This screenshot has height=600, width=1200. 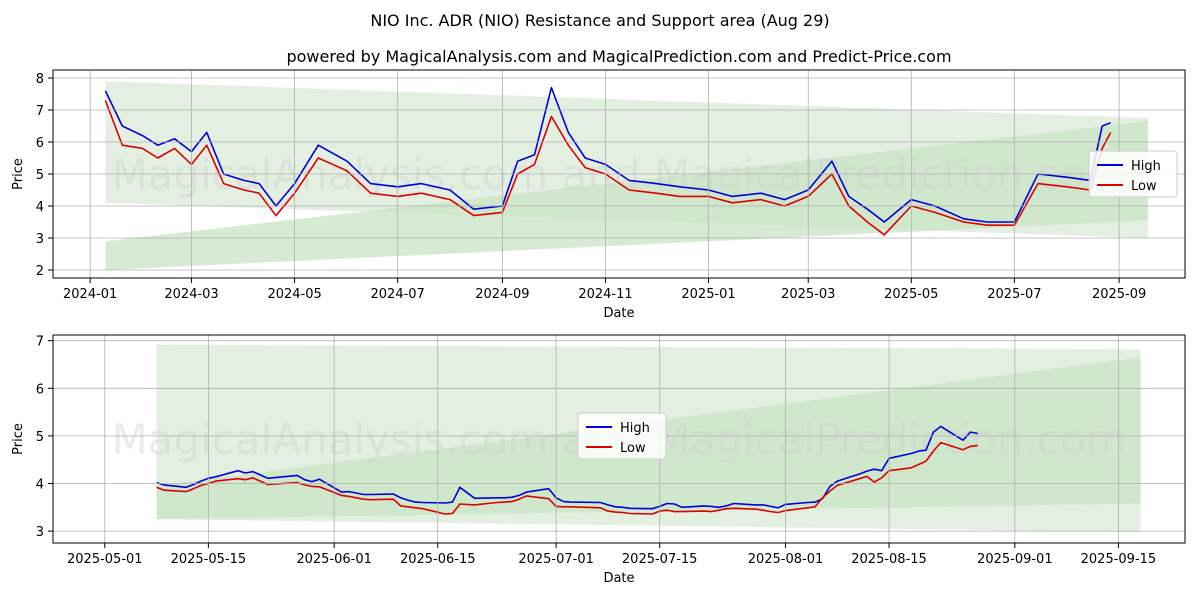 What do you see at coordinates (209, 559) in the screenshot?
I see `x-tick-label: 2025-05-15` at bounding box center [209, 559].